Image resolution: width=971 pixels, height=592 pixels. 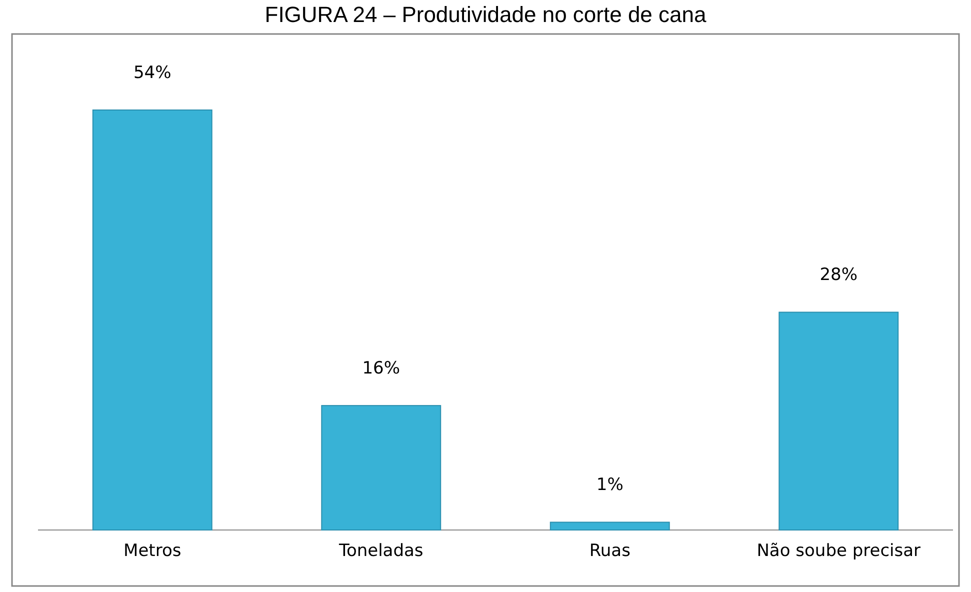 What do you see at coordinates (381, 551) in the screenshot?
I see `x-tick-label: Toneladas` at bounding box center [381, 551].